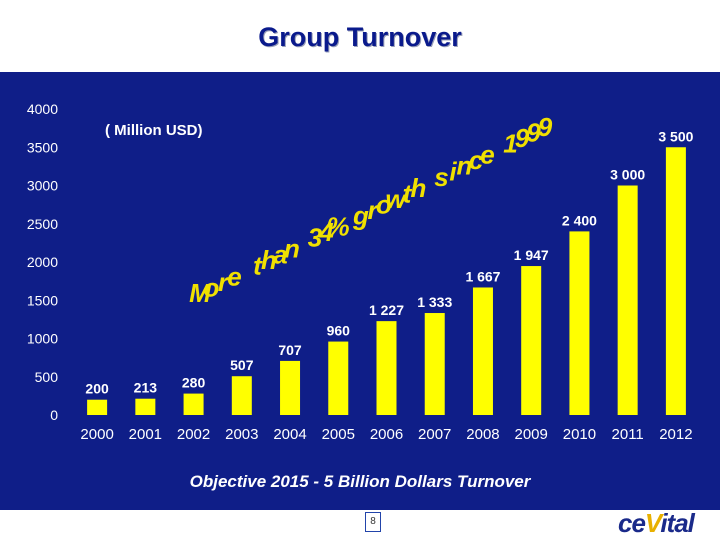 This screenshot has width=720, height=540. I want to click on data-label: 2 400, so click(579, 220).